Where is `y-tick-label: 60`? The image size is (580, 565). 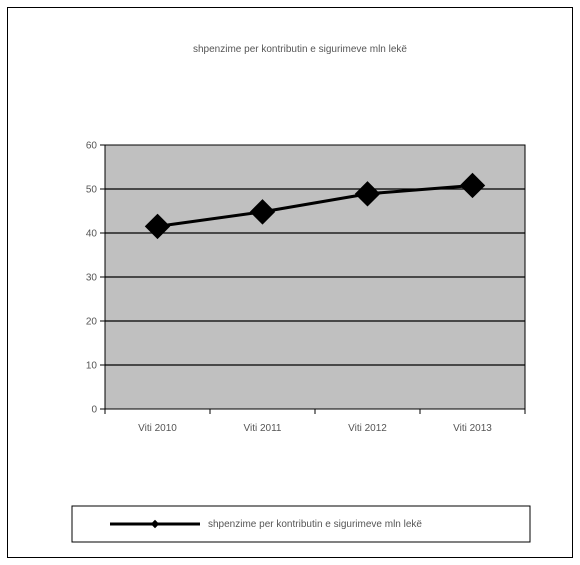
y-tick-label: 60 is located at coordinates (92, 146).